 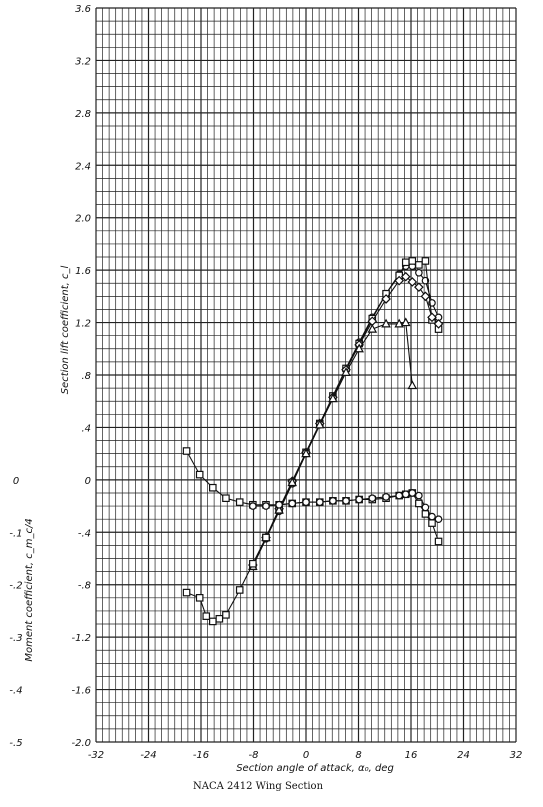 What do you see at coordinates (83, 9) in the screenshot?
I see `lift-tick-label: 3.6` at bounding box center [83, 9].